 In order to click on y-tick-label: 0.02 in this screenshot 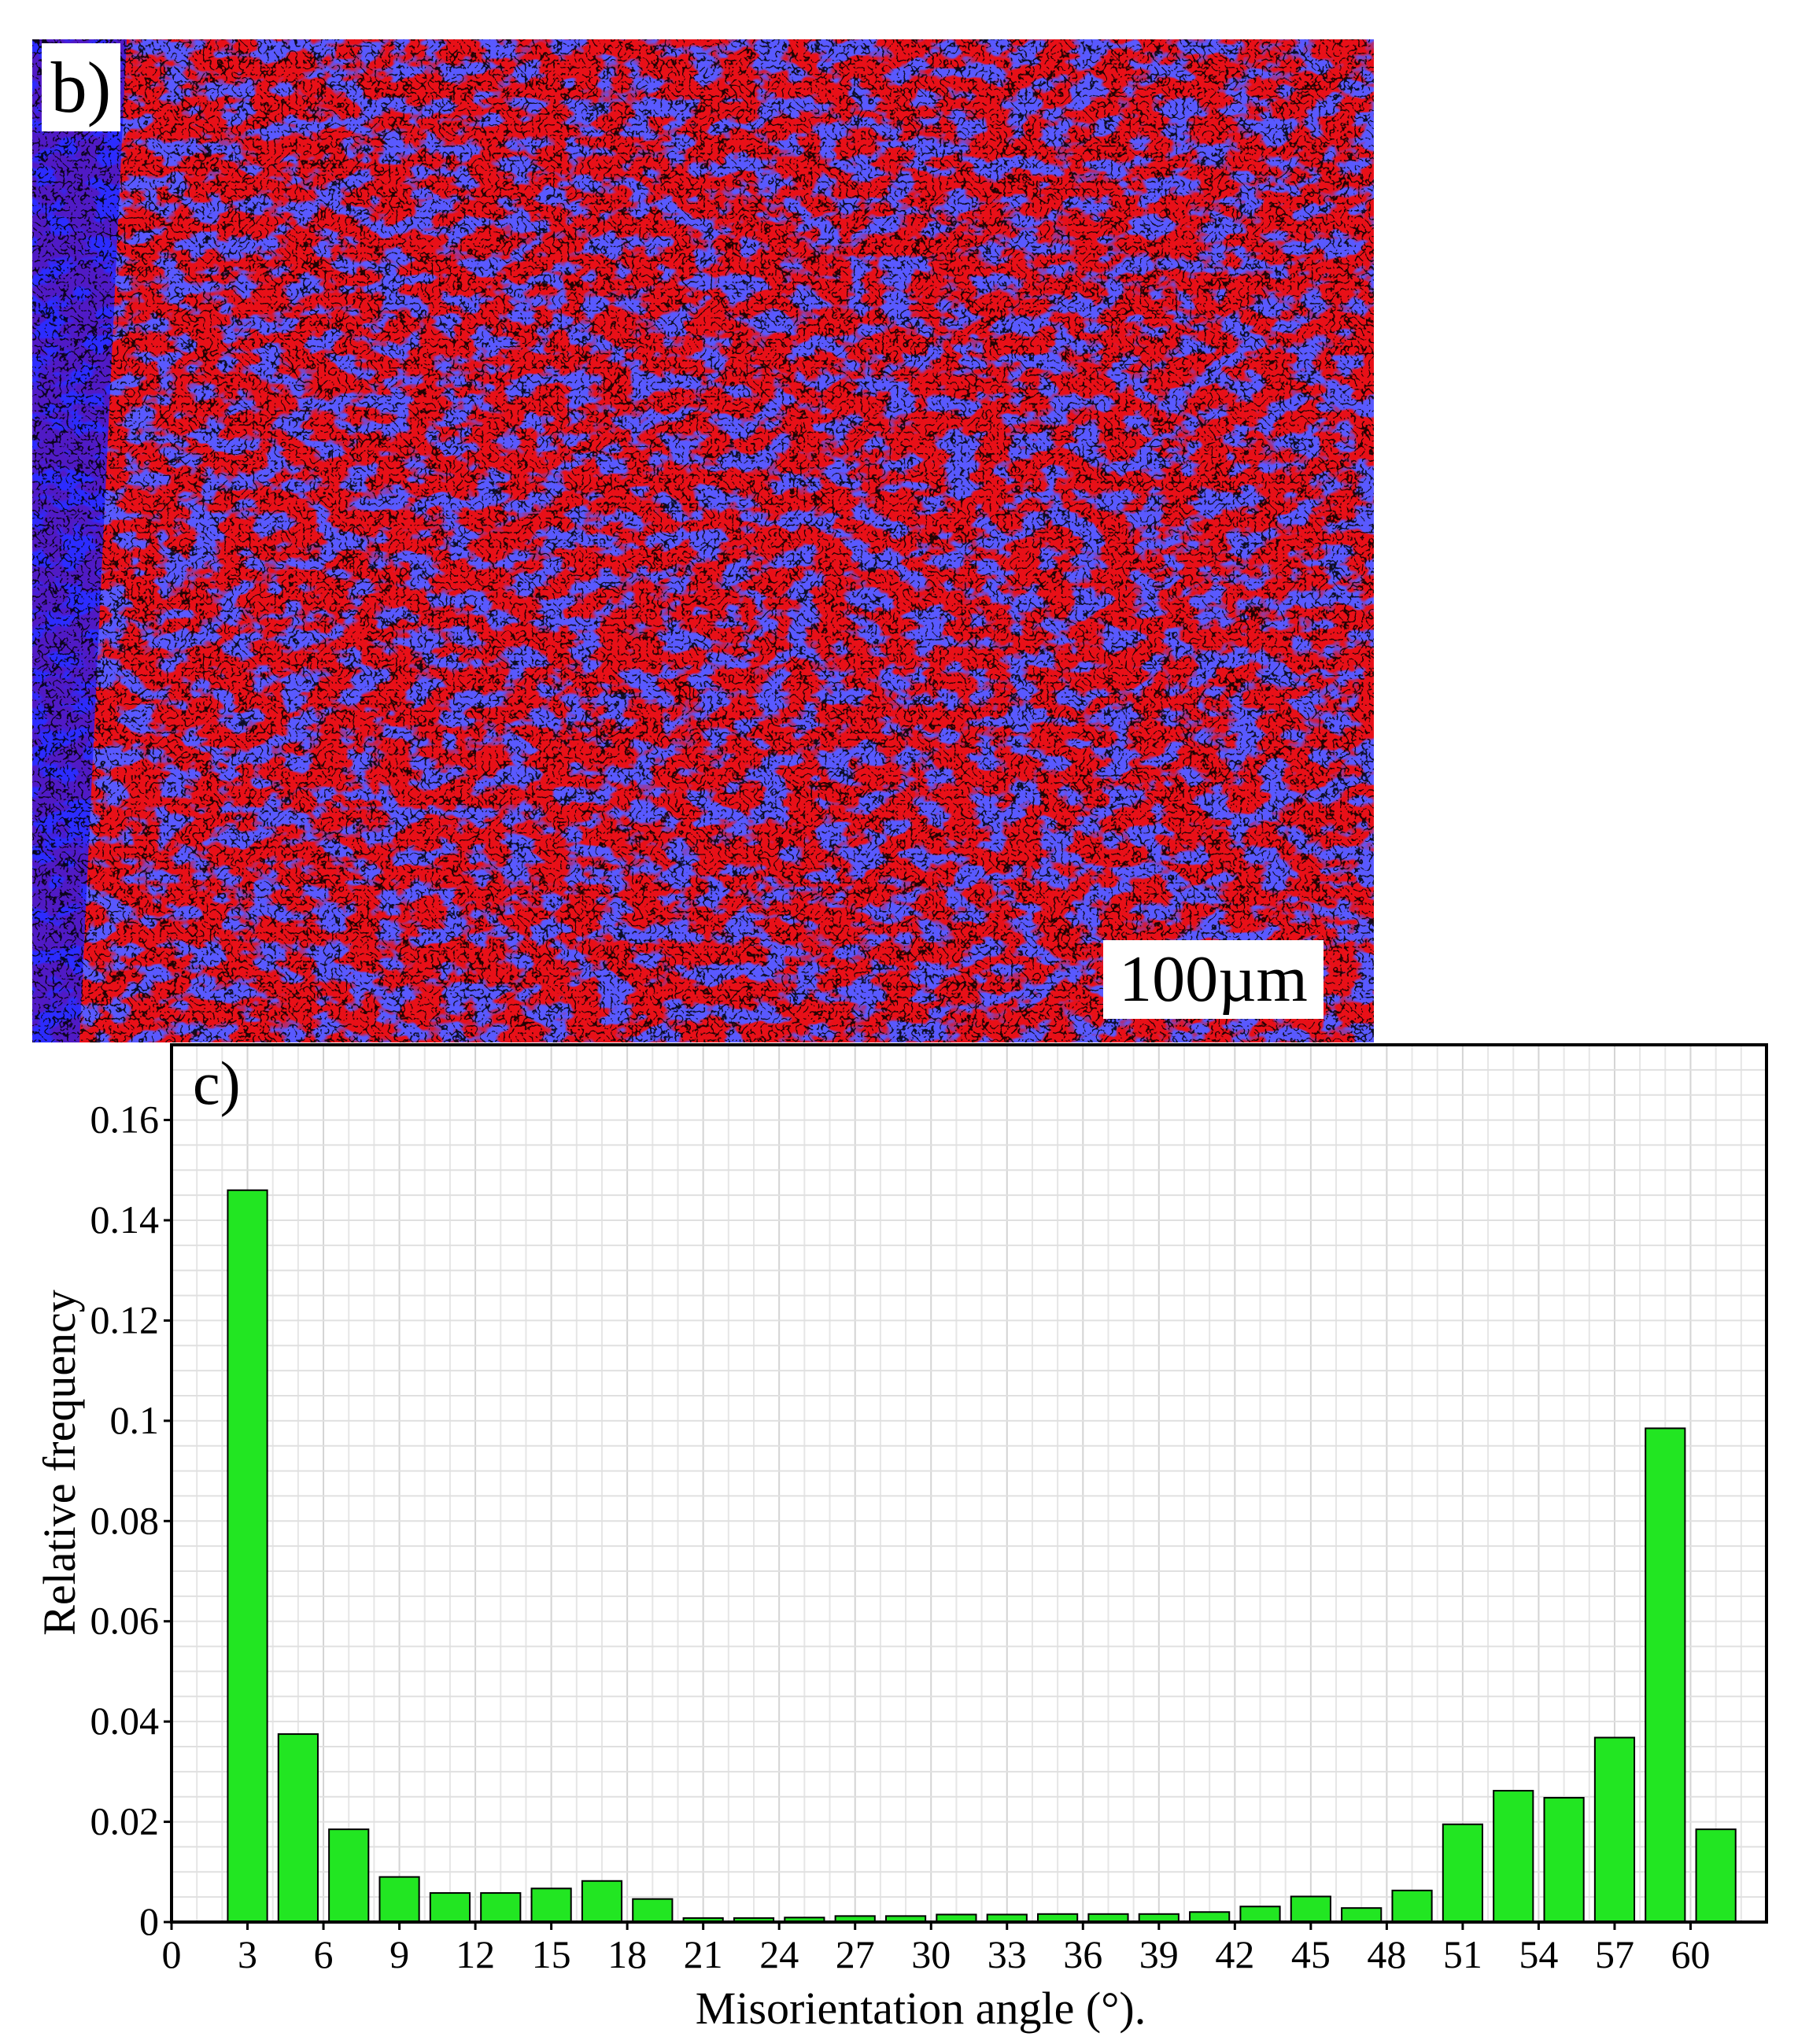, I will do `click(125, 1821)`.